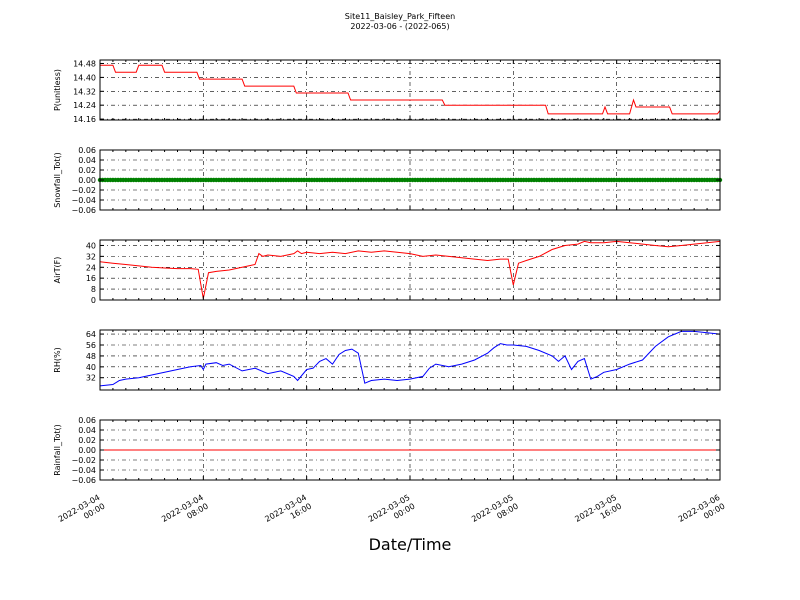 This screenshot has height=600, width=800. Describe the element at coordinates (57, 270) in the screenshot. I see `y-axis-label: AirT(F)` at that location.